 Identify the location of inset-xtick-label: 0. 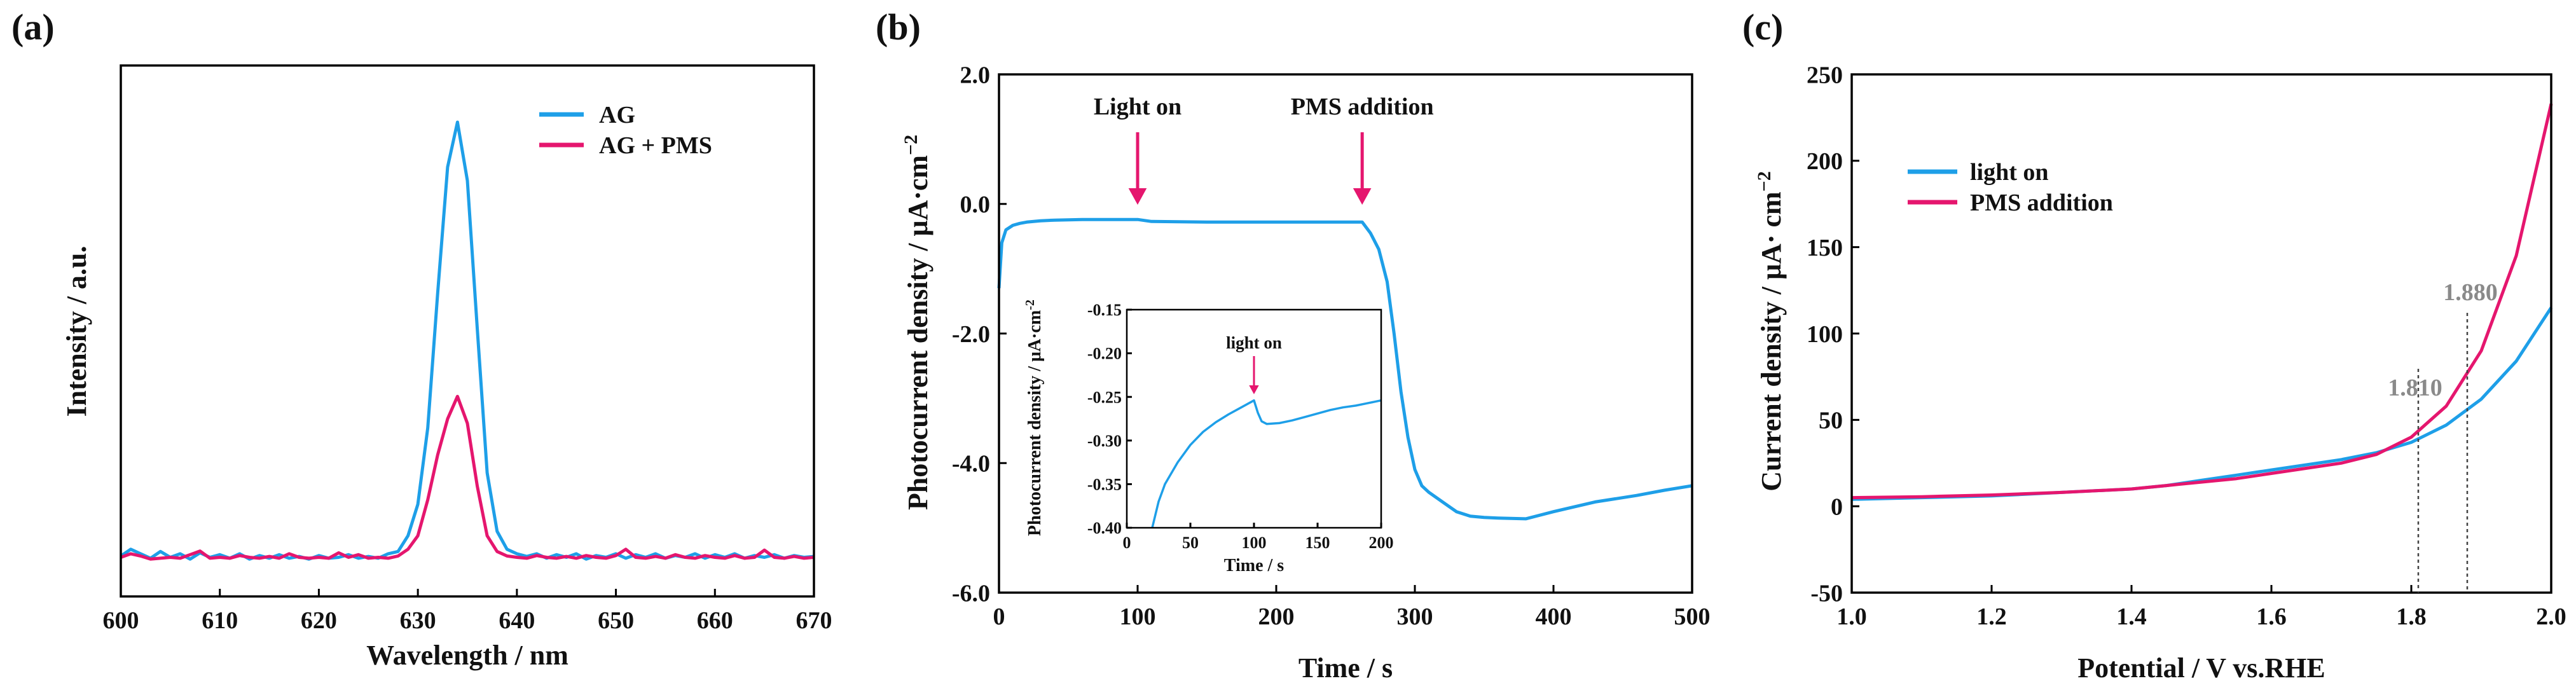
(1127, 542).